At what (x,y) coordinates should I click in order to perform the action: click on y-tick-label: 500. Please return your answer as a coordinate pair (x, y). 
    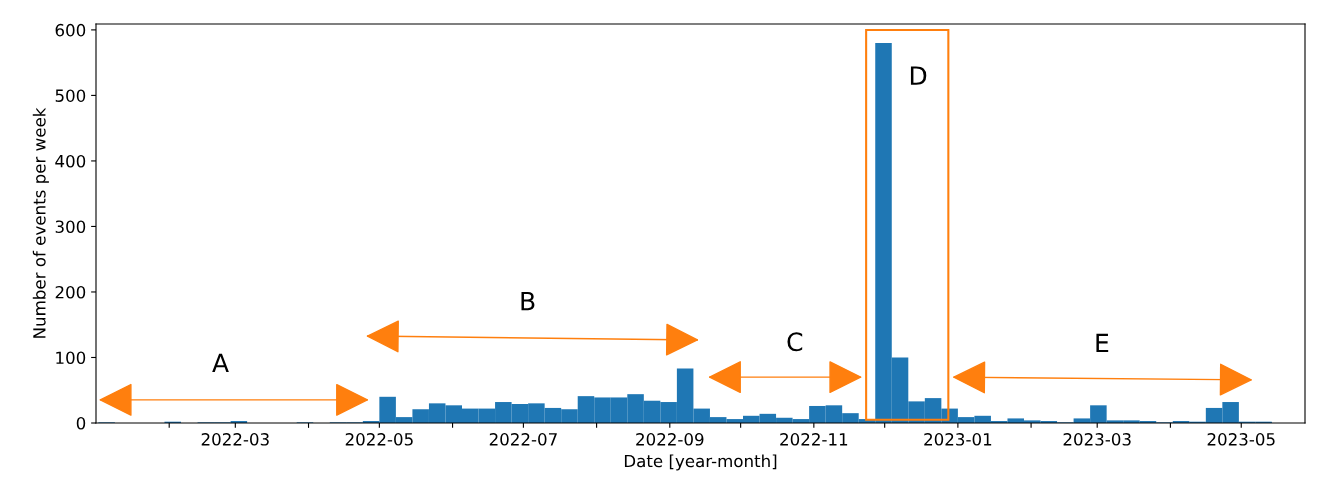
    Looking at the image, I should click on (70, 95).